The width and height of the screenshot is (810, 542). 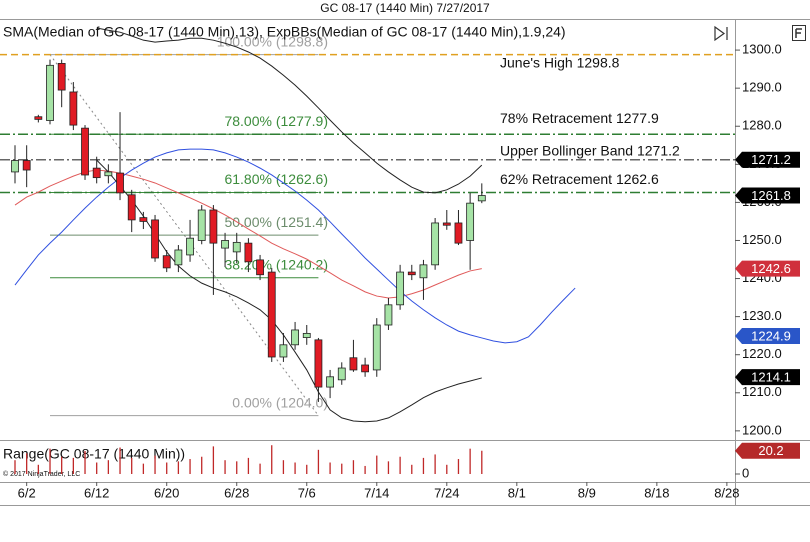 I want to click on price-tag-label: 1261.8, so click(x=771, y=195).